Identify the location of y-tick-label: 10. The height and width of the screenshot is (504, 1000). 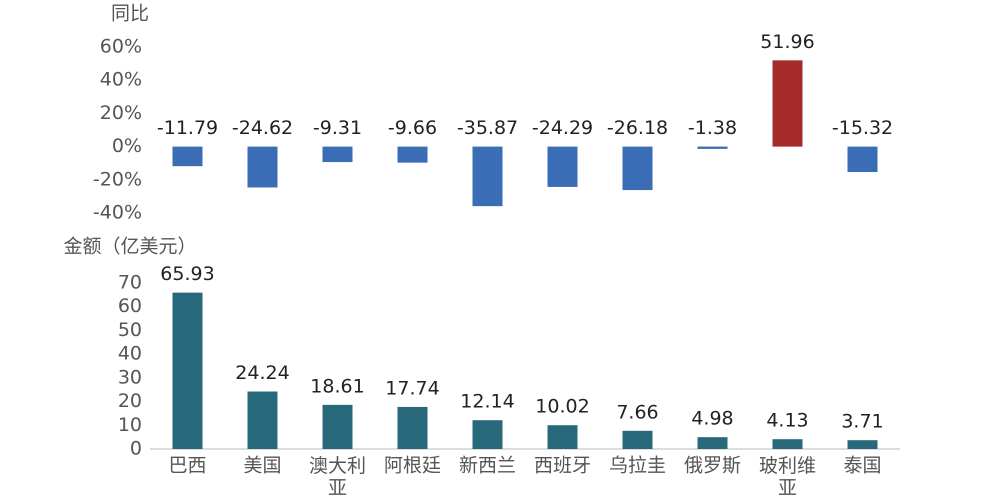
(130, 425).